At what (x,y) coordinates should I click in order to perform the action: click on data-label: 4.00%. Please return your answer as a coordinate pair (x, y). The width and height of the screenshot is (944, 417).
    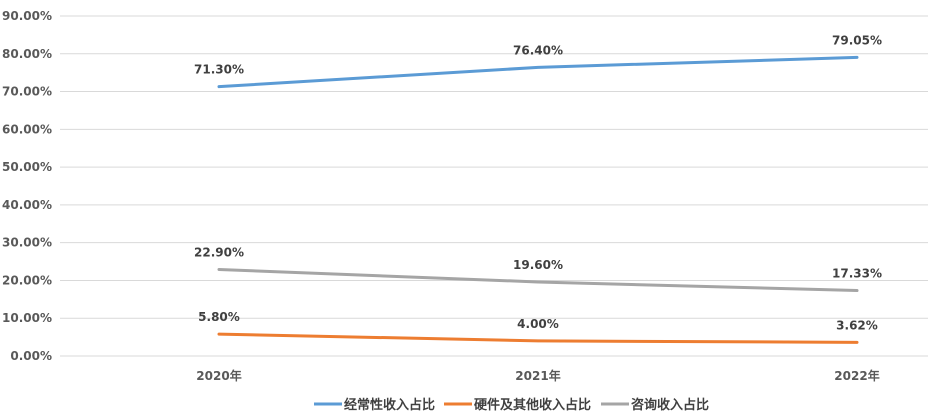
    Looking at the image, I should click on (538, 324).